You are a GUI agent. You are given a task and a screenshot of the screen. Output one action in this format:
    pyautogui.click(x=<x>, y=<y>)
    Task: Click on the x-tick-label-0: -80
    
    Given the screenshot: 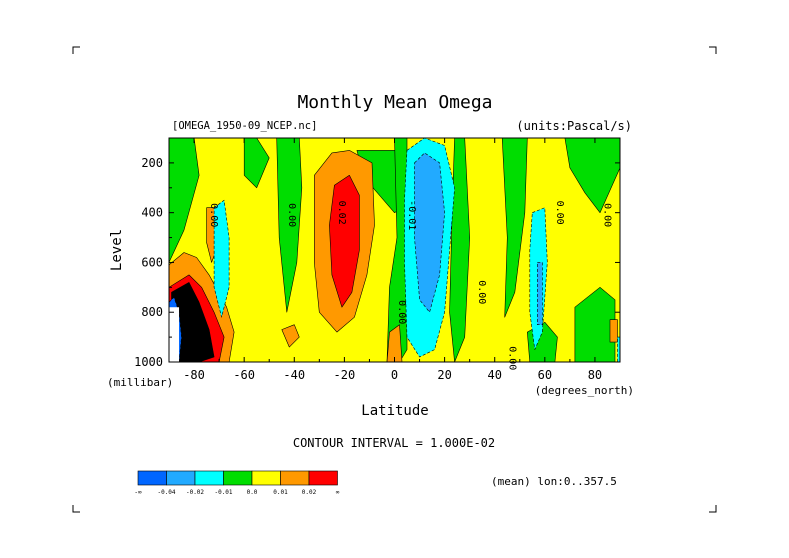 What is the action you would take?
    pyautogui.click(x=194, y=375)
    